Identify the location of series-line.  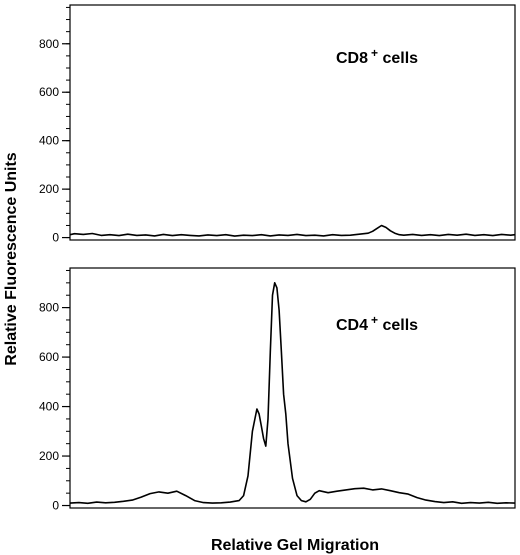
(292, 230).